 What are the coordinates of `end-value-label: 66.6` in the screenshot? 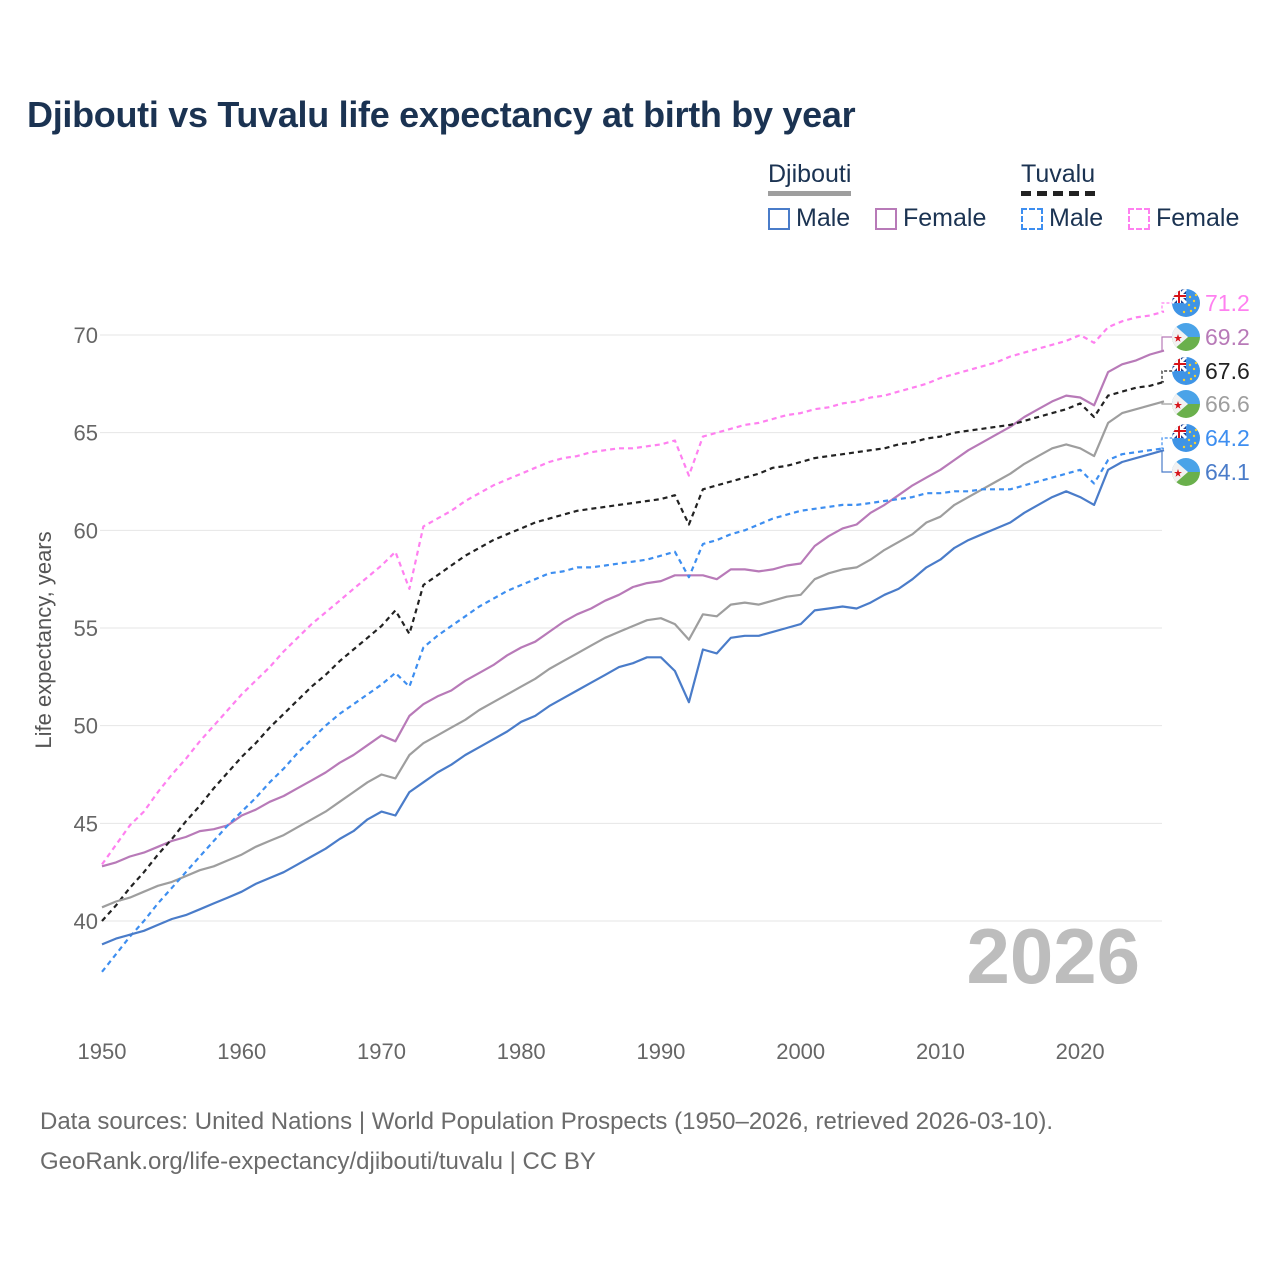 It's located at (1227, 404).